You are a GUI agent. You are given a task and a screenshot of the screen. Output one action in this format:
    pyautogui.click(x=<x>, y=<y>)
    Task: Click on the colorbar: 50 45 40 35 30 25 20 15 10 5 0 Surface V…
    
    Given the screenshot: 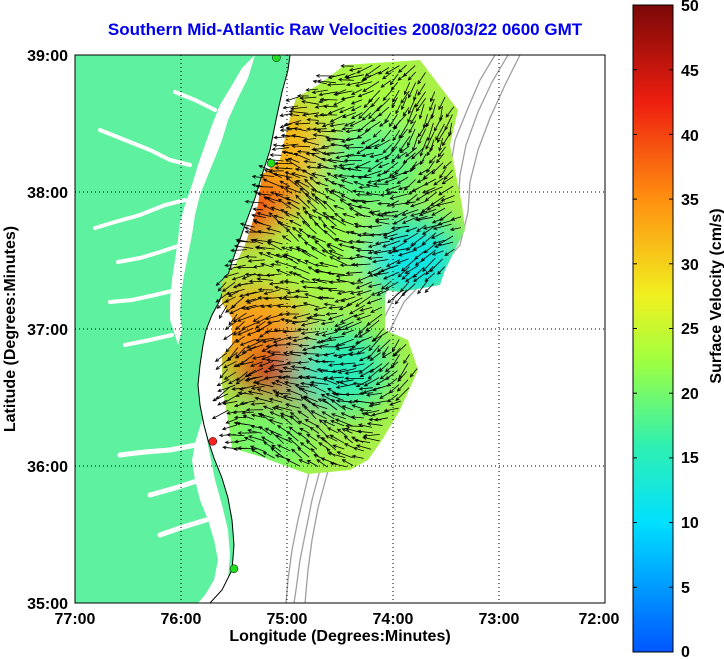 What is the action you would take?
    pyautogui.click(x=678, y=329)
    